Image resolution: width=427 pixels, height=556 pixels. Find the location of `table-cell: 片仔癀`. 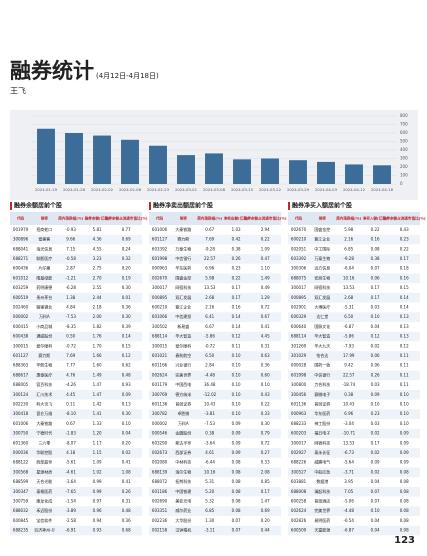

table-cell: 片仔癀 is located at coordinates (44, 268).